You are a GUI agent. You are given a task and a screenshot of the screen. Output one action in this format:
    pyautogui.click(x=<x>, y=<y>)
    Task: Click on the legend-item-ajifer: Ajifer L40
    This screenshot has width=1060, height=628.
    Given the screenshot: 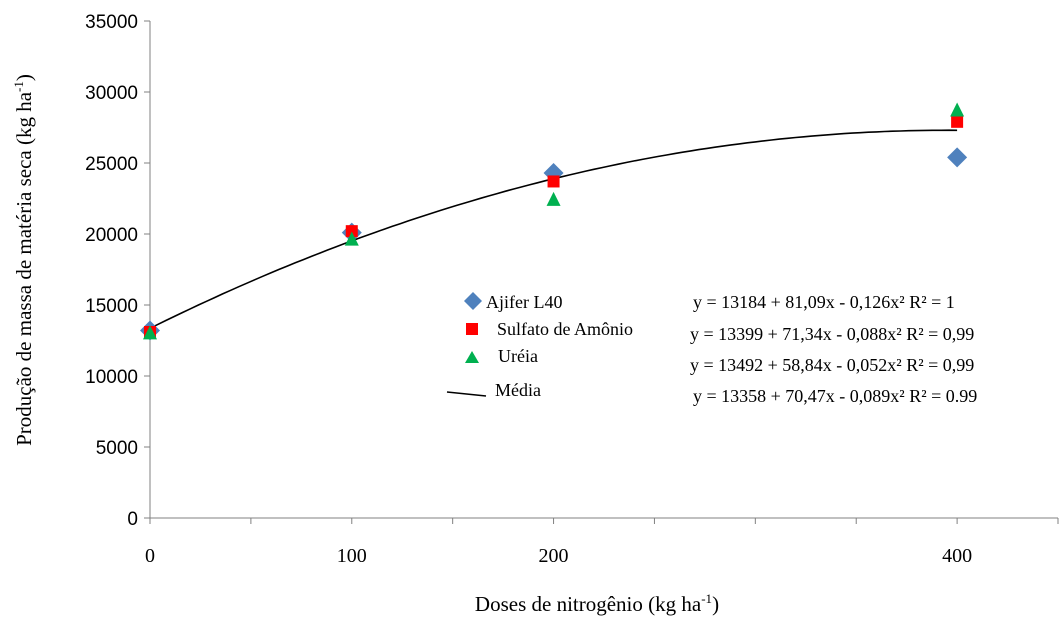 What is the action you would take?
    pyautogui.click(x=513, y=302)
    